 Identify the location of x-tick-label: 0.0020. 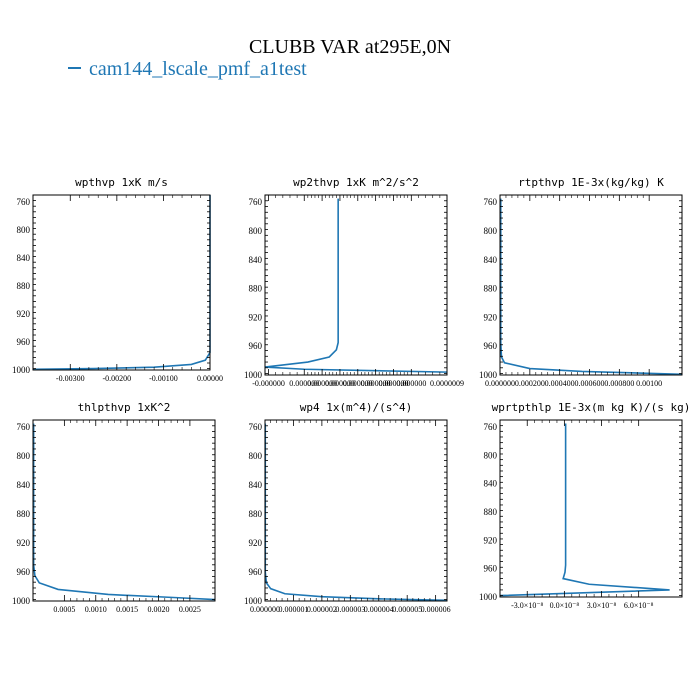
(159, 609).